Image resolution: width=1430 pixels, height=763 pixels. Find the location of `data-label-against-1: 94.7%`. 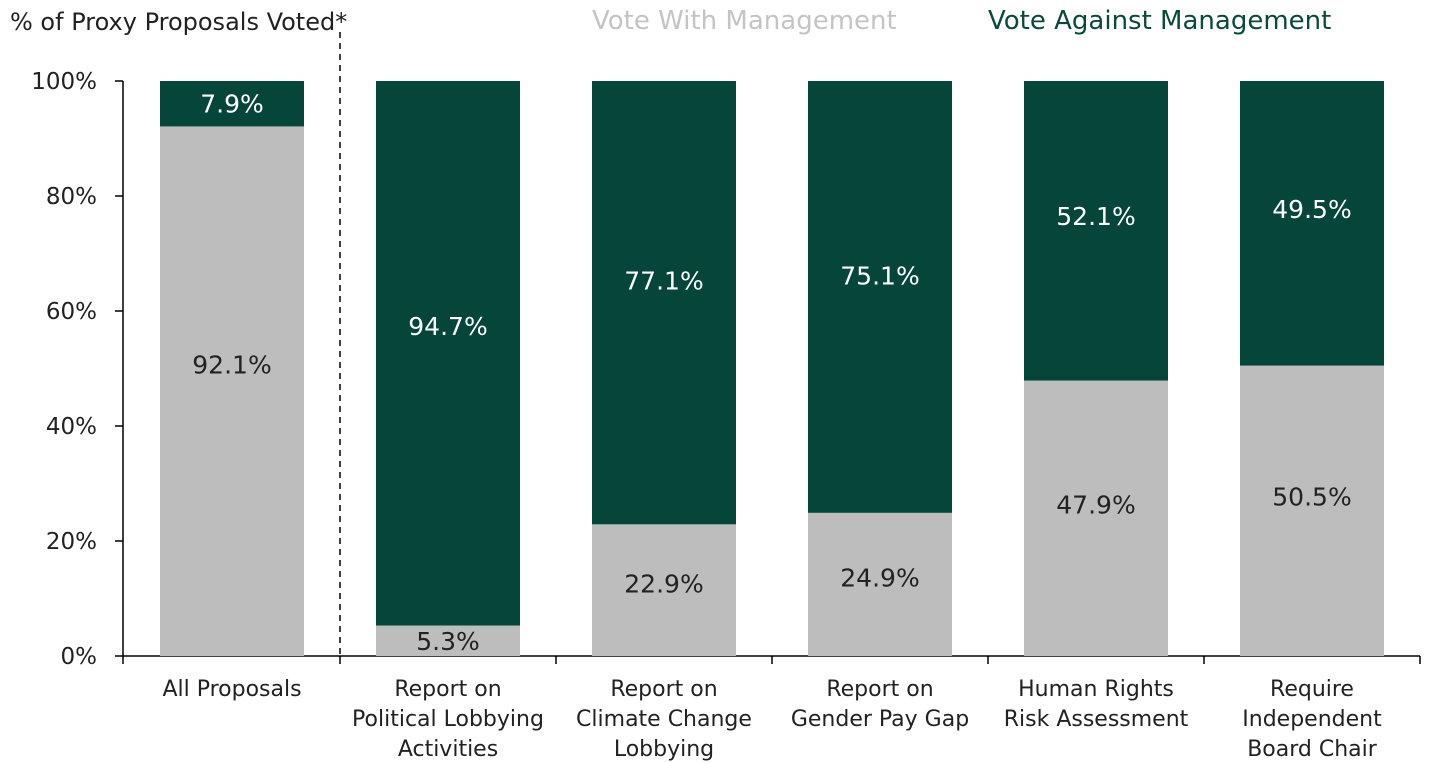

data-label-against-1: 94.7% is located at coordinates (447, 326).